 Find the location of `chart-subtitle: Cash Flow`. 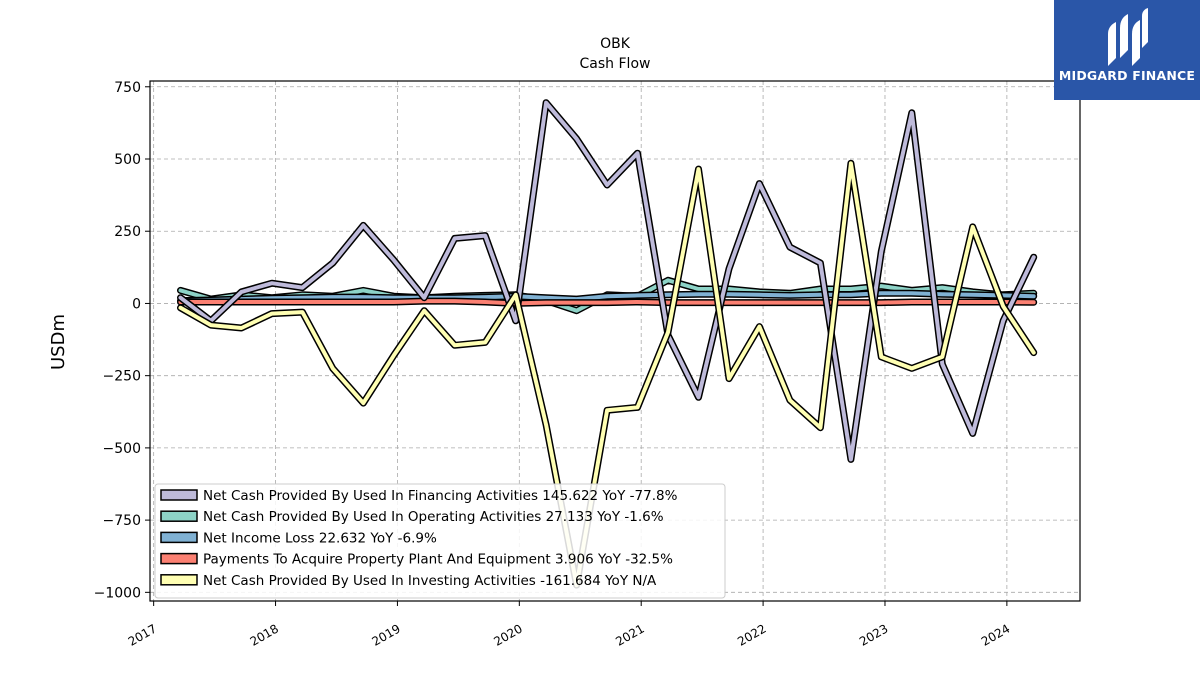

chart-subtitle: Cash Flow is located at coordinates (615, 64).